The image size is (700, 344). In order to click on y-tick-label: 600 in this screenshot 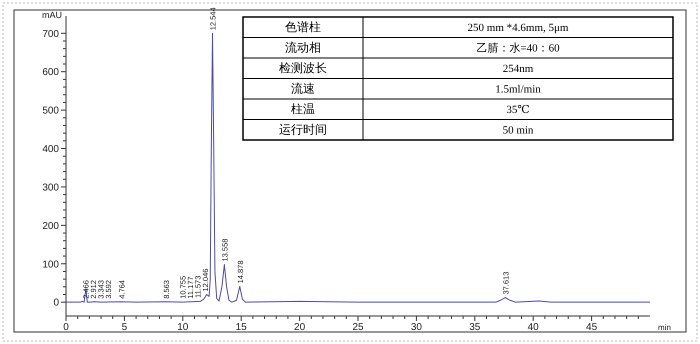, I will do `click(51, 72)`.